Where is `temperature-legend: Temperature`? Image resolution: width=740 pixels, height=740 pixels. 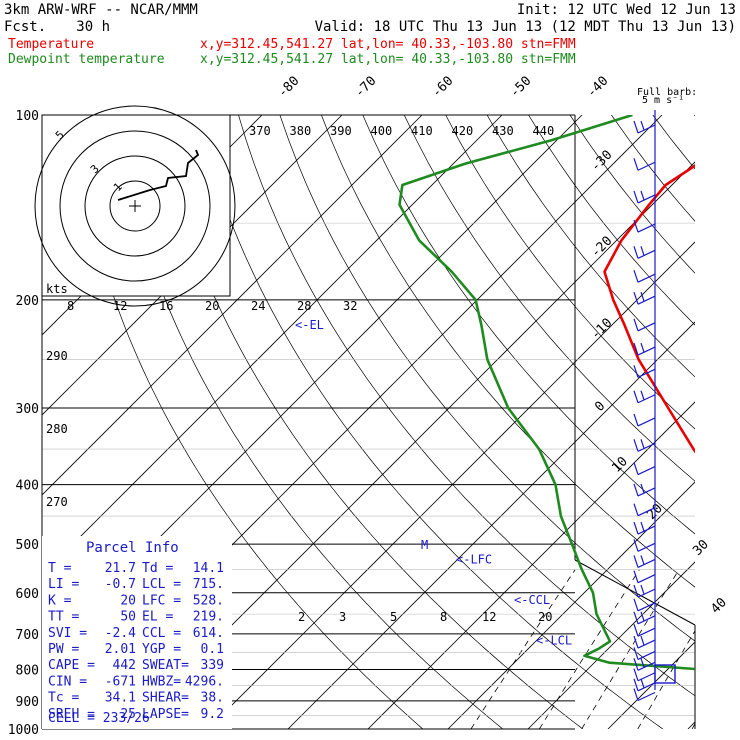 temperature-legend: Temperature is located at coordinates (51, 44).